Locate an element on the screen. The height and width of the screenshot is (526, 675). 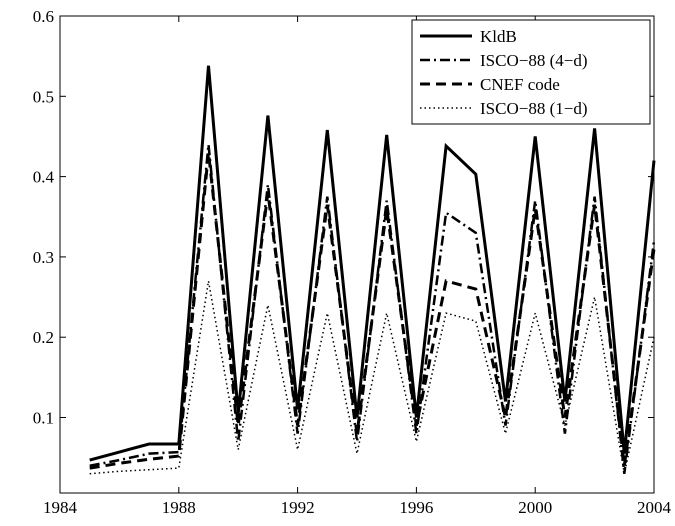
y-tick-label: 0.5 is located at coordinates (43, 96).